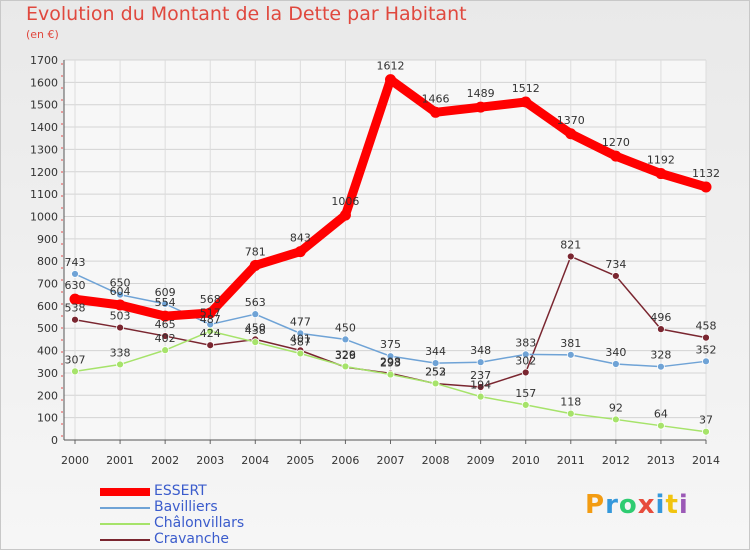 This screenshot has height=550, width=750. Describe the element at coordinates (481, 93) in the screenshot. I see `data-label: 1489` at that location.